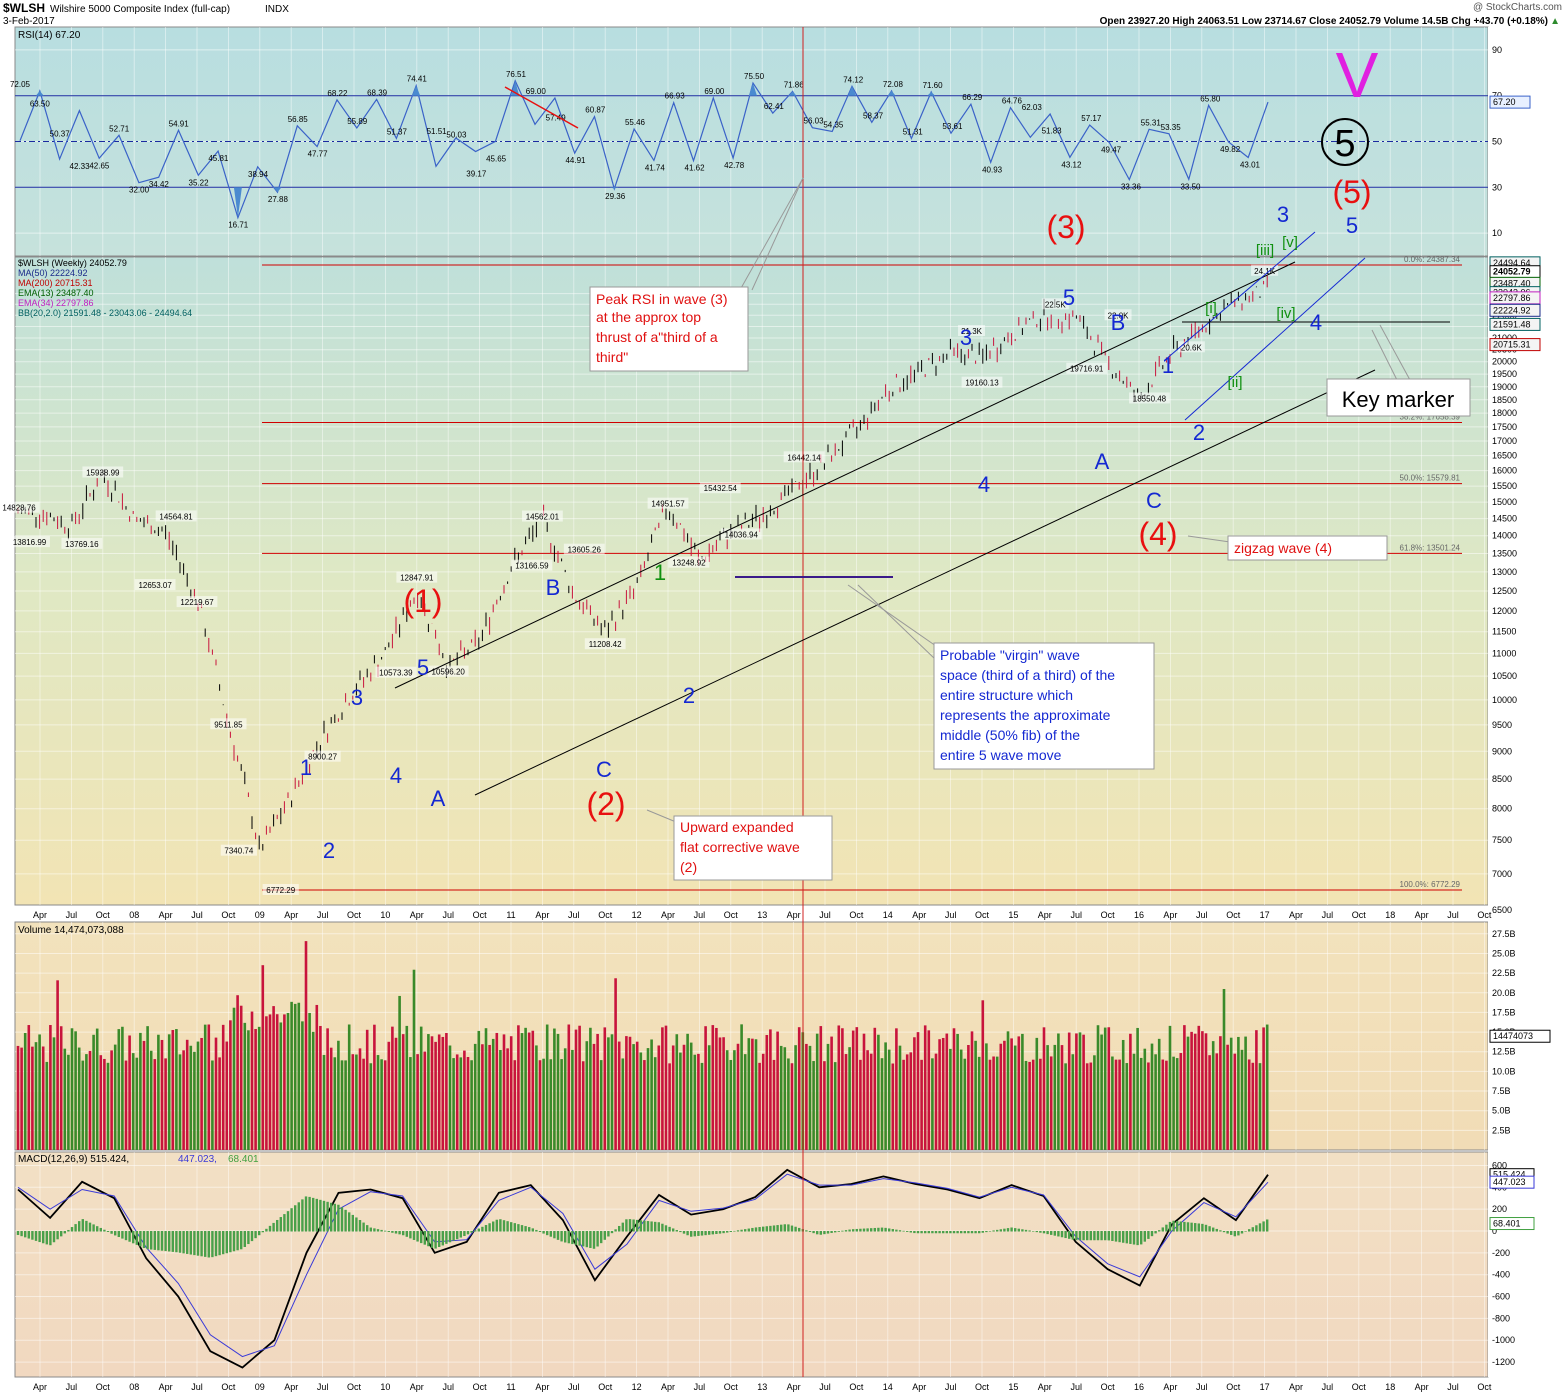  Describe the element at coordinates (992, 169) in the screenshot. I see `rsi-value-label: 40.93` at that location.